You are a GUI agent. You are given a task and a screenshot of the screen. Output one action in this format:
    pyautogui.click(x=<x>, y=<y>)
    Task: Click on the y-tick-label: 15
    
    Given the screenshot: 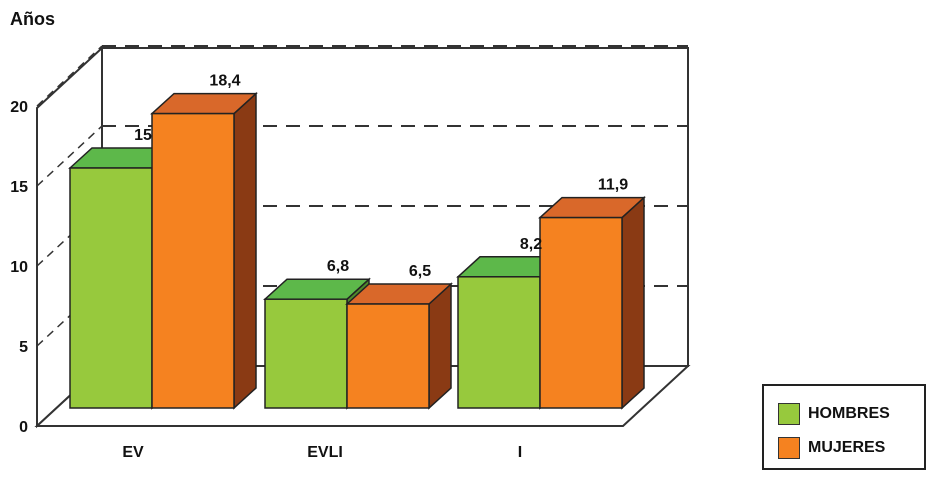 What is the action you would take?
    pyautogui.click(x=19, y=187)
    